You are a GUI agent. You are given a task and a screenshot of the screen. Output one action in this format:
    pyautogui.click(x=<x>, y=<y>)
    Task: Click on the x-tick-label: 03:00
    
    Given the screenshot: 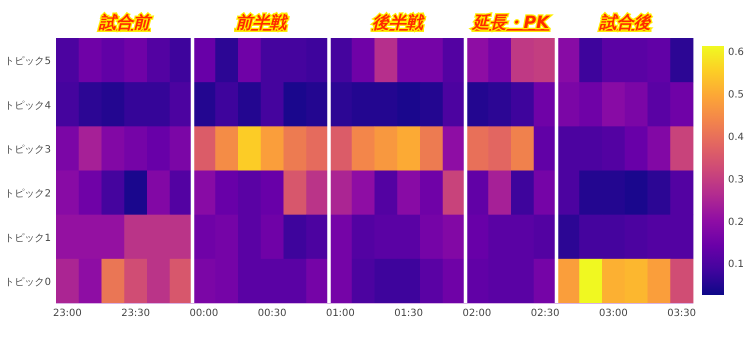 What is the action you would take?
    pyautogui.click(x=613, y=313)
    